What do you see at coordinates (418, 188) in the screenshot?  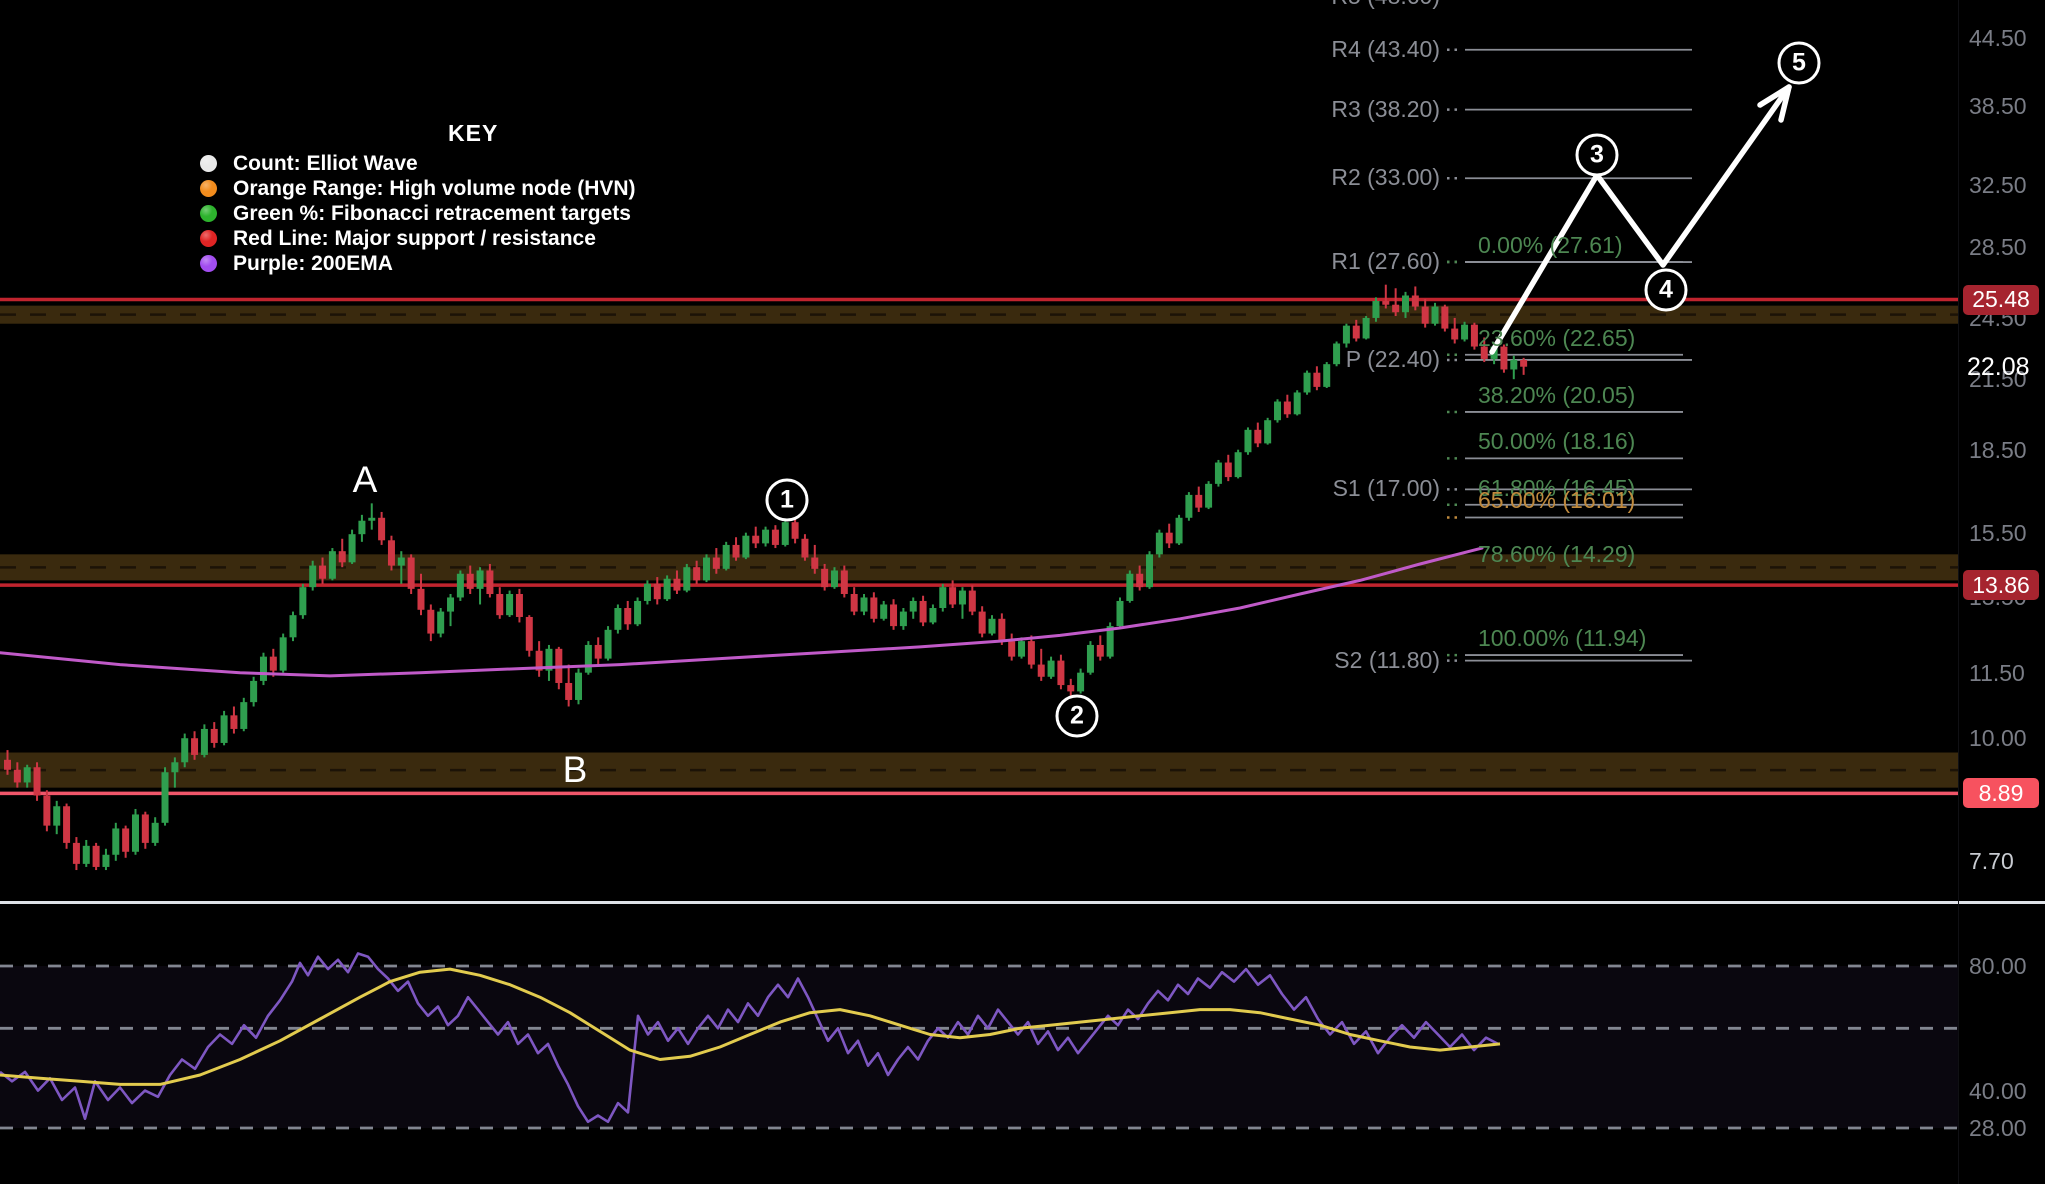 I see `legend-item-hvn: Orange Range: High volume node (HVN)` at bounding box center [418, 188].